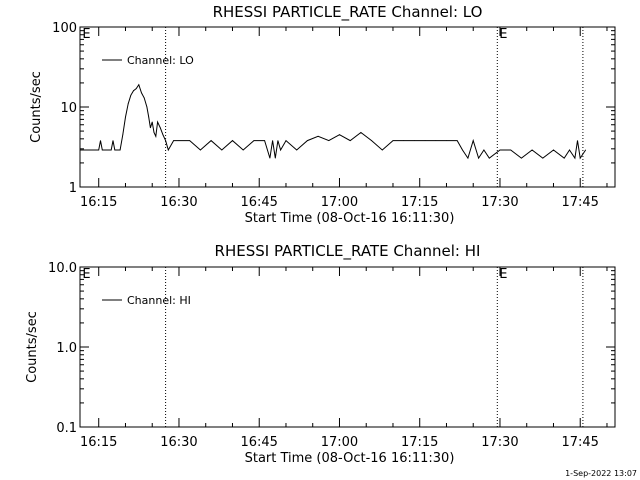 The image size is (640, 480). What do you see at coordinates (62, 268) in the screenshot?
I see `y-tick-label: 10.0` at bounding box center [62, 268].